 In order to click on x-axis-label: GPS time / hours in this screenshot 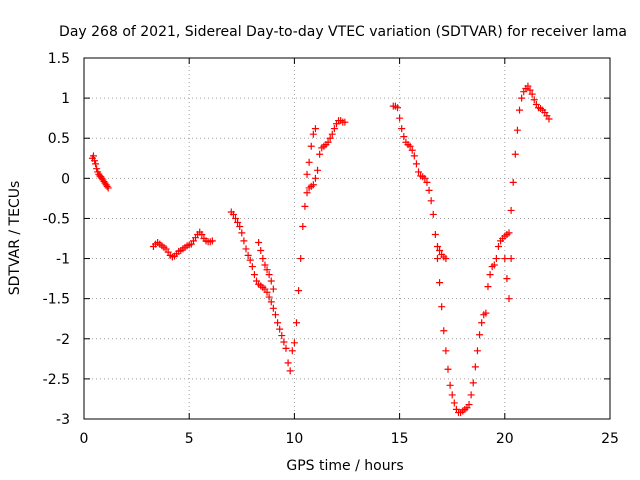, I will do `click(344, 466)`.